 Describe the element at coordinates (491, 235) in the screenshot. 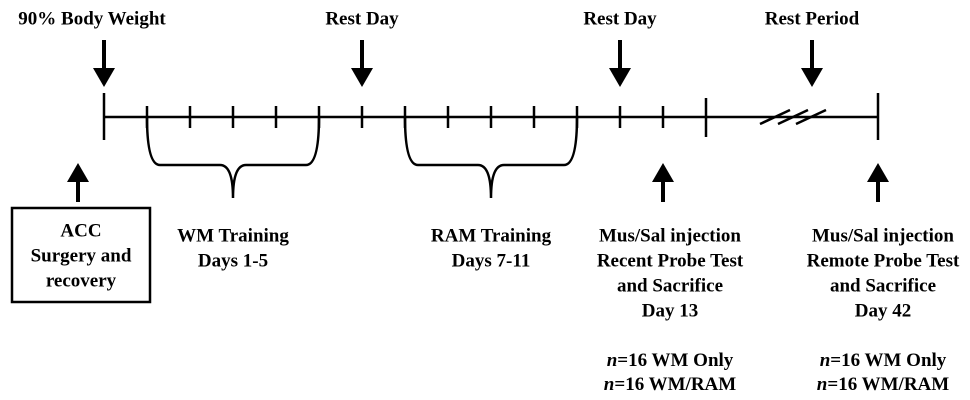

I see `brace-label: RAM Training` at that location.